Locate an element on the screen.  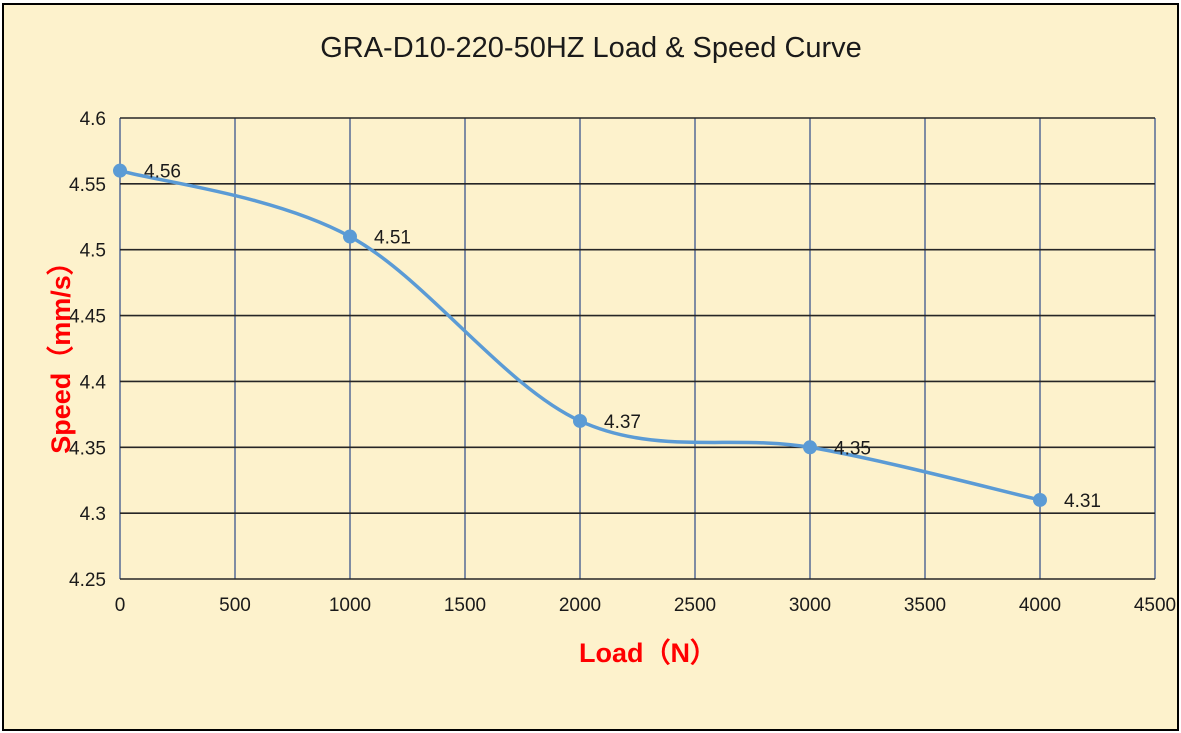
x-axis-title: Load（N） is located at coordinates (648, 653).